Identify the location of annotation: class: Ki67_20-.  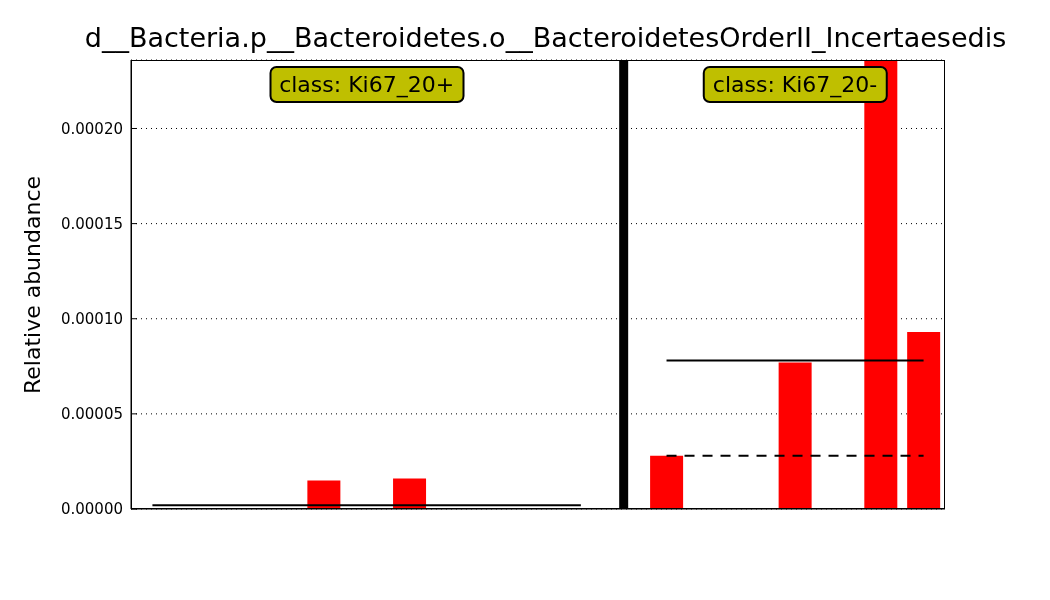
(795, 84).